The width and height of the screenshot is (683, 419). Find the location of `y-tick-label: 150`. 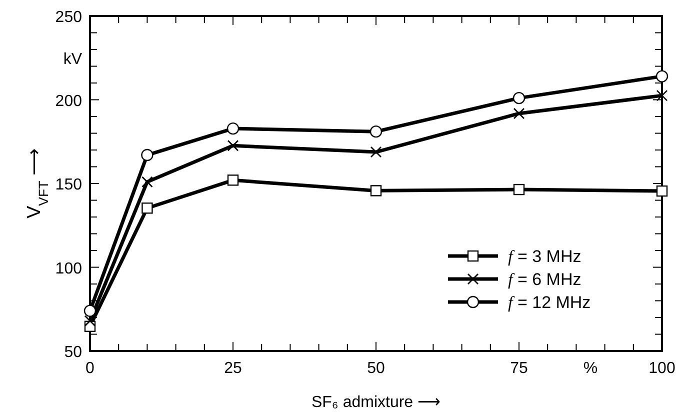

y-tick-label: 150 is located at coordinates (68, 185).